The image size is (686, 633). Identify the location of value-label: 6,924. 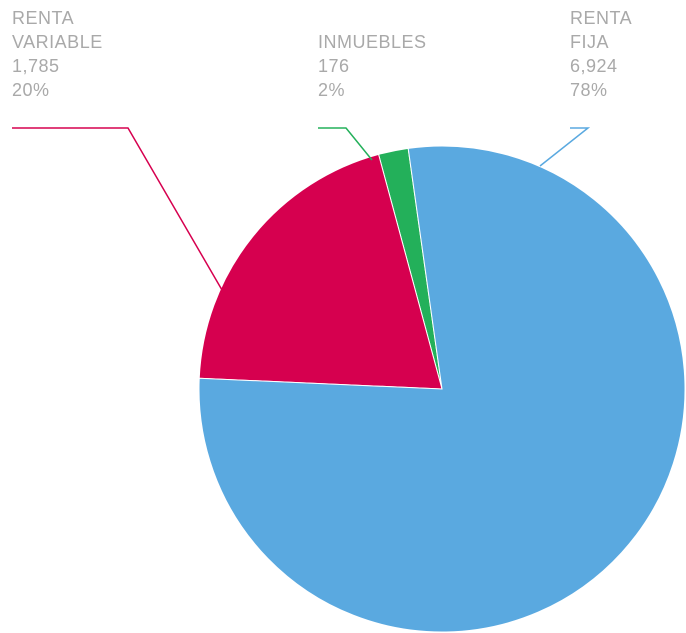
(594, 66).